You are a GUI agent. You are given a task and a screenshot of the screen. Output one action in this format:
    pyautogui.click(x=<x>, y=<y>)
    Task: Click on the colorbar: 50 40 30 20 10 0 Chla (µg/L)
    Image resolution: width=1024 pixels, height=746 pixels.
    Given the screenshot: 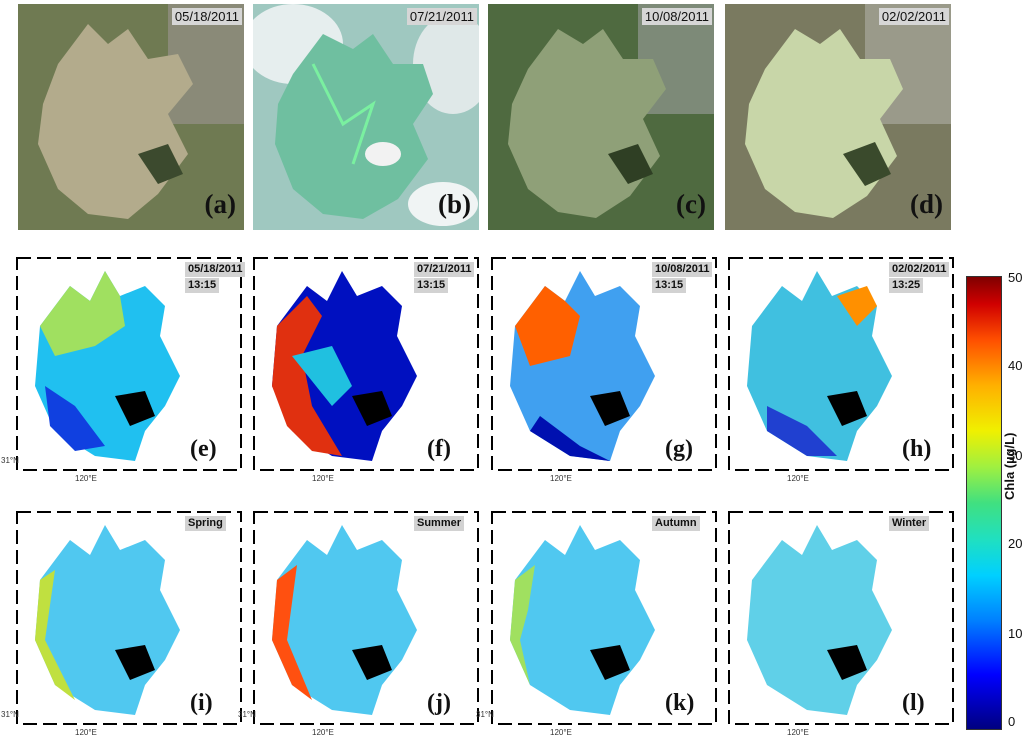 What is the action you would take?
    pyautogui.click(x=991, y=505)
    